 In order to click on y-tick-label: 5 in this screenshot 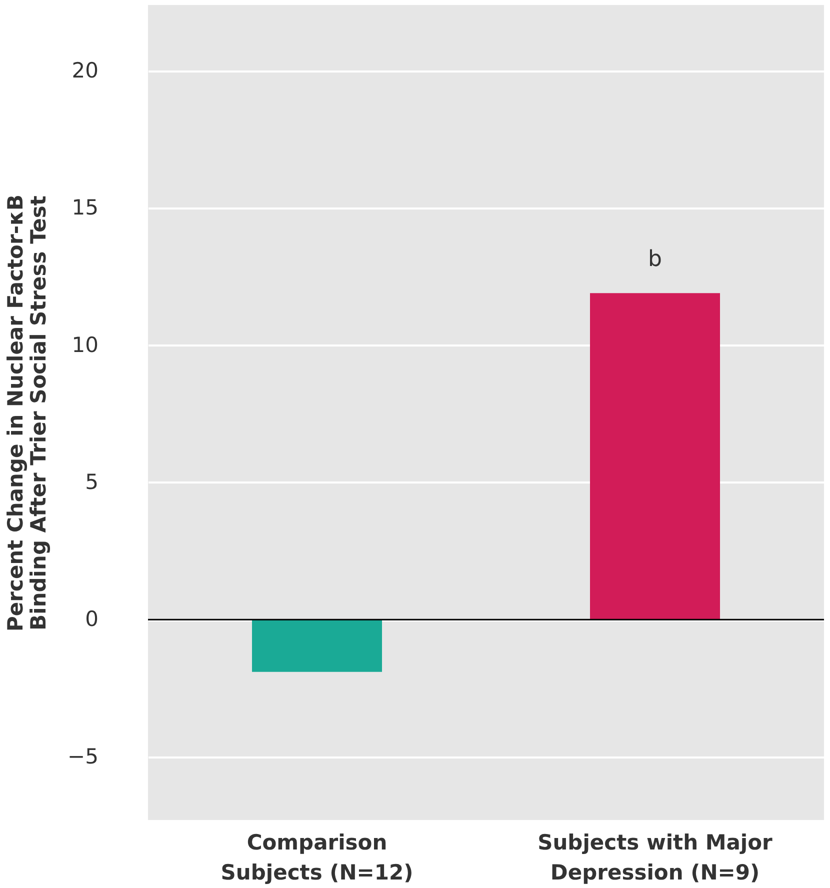, I will do `click(91, 482)`.